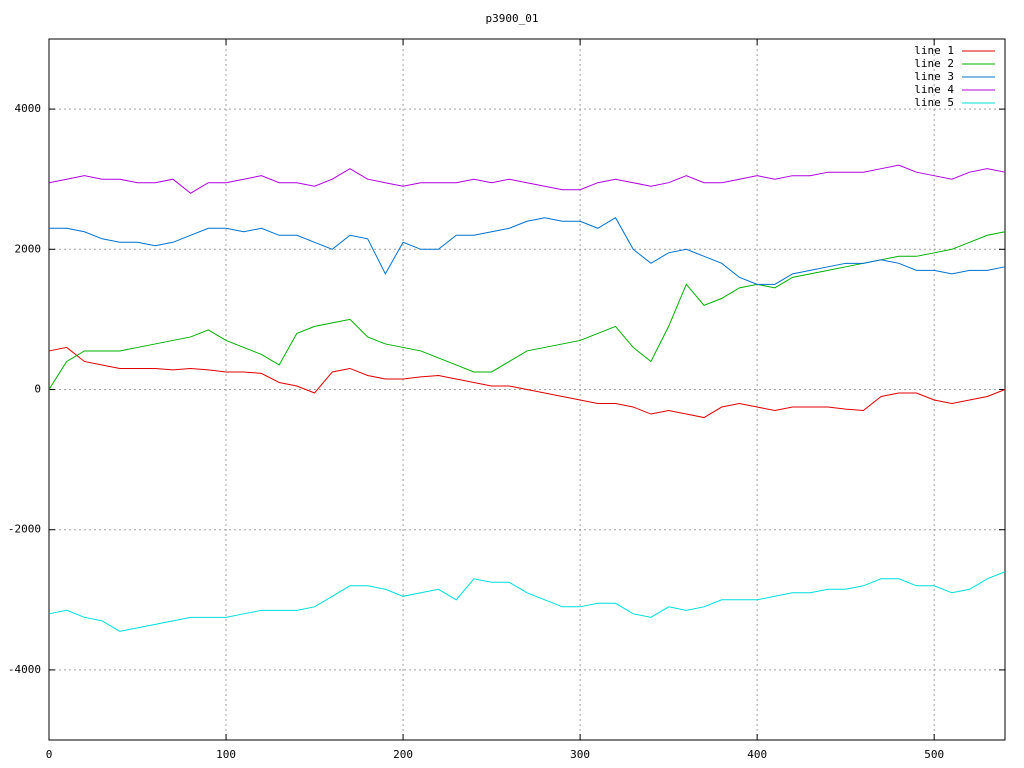 The image size is (1024, 768). What do you see at coordinates (28, 248) in the screenshot?
I see `y-tick-label: 2000` at bounding box center [28, 248].